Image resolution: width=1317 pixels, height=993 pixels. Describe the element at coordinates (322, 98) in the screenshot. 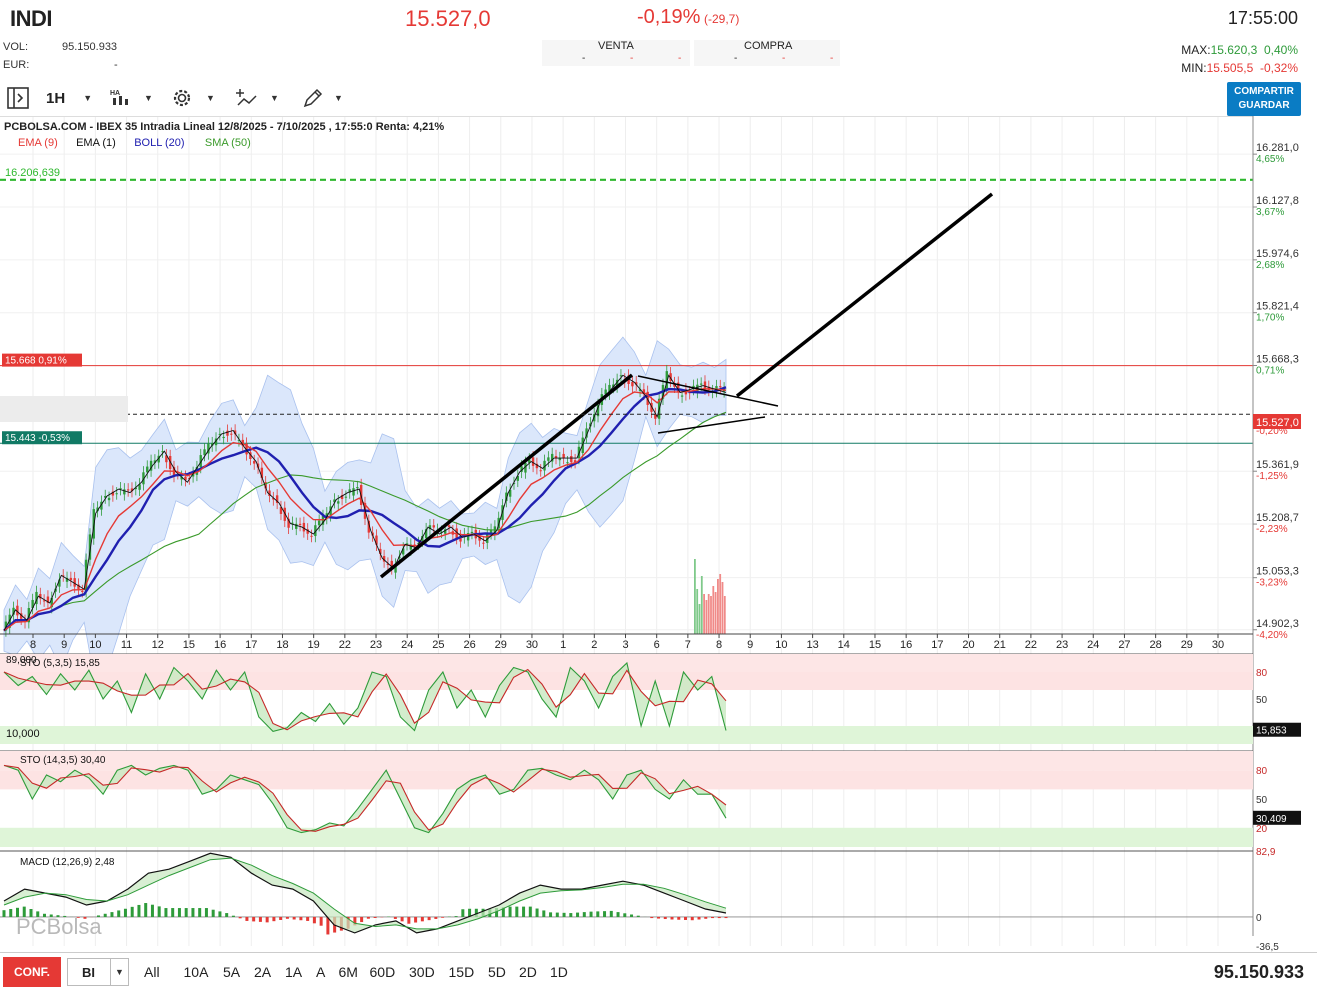

I see `drawing-pencil-icon: ▼` at that location.